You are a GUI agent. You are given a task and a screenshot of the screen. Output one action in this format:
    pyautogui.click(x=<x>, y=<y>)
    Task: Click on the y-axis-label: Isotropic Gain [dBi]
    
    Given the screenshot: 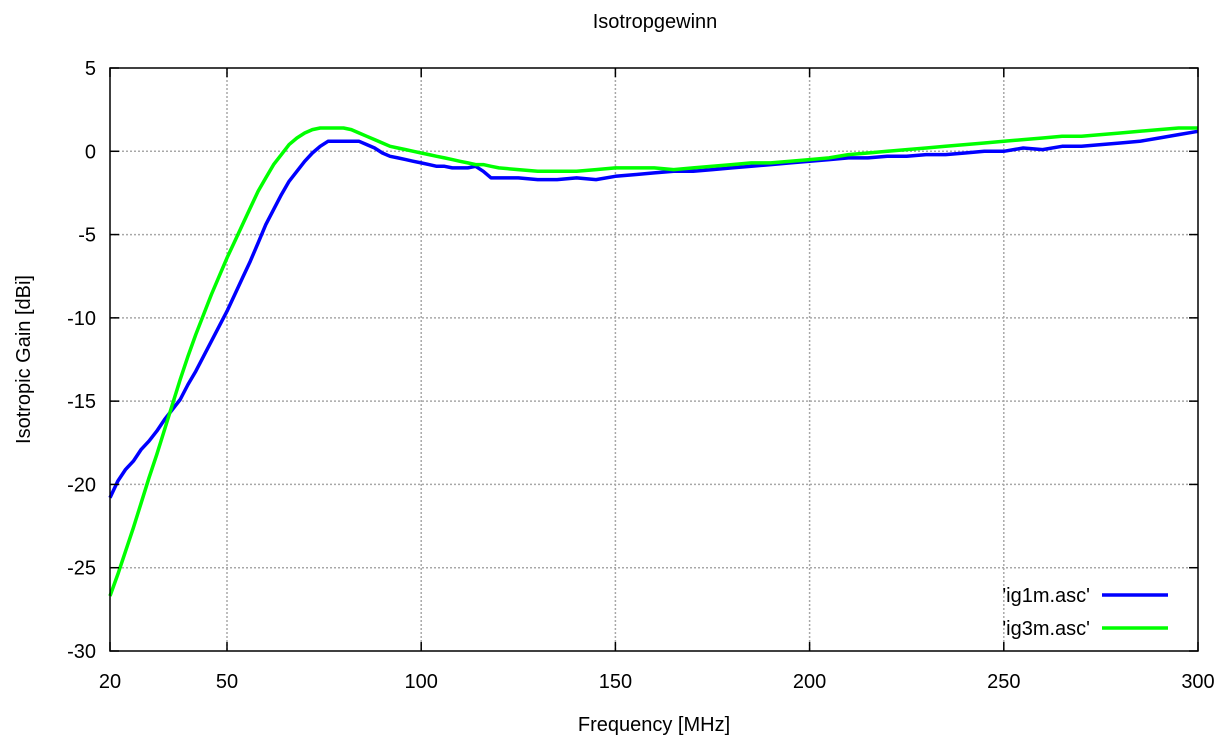 What is the action you would take?
    pyautogui.click(x=24, y=359)
    